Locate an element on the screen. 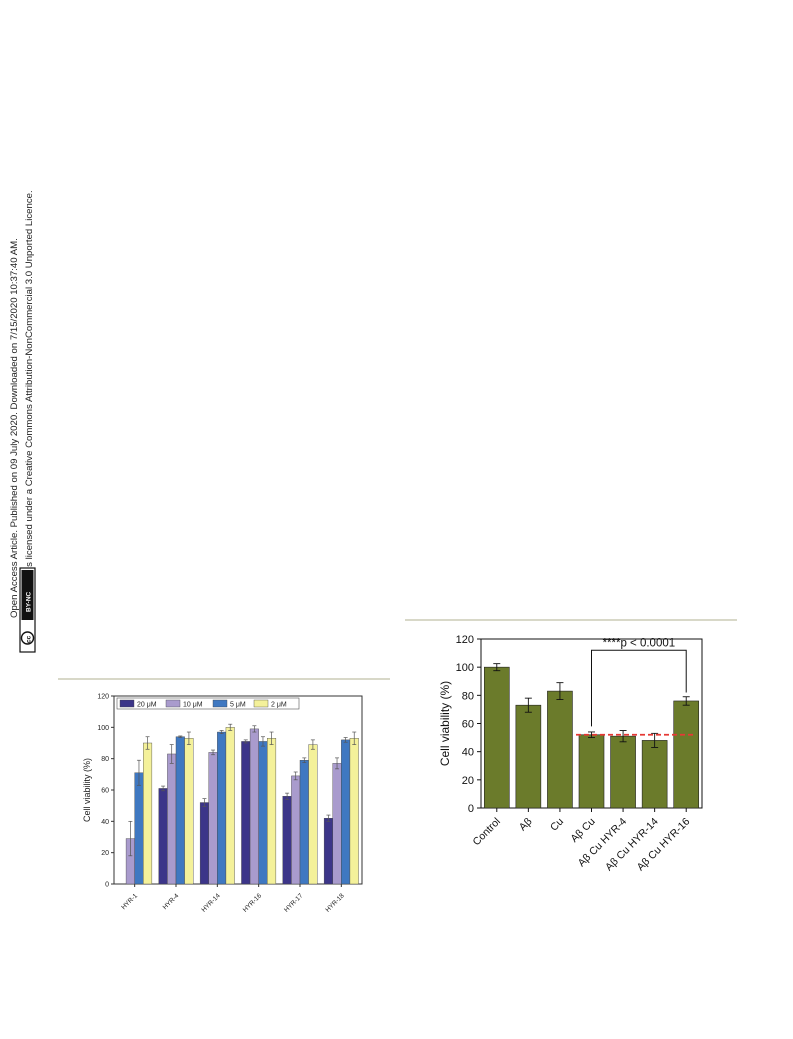 The width and height of the screenshot is (793, 1039). significance-label: ****p < 0.0001 is located at coordinates (639, 643).